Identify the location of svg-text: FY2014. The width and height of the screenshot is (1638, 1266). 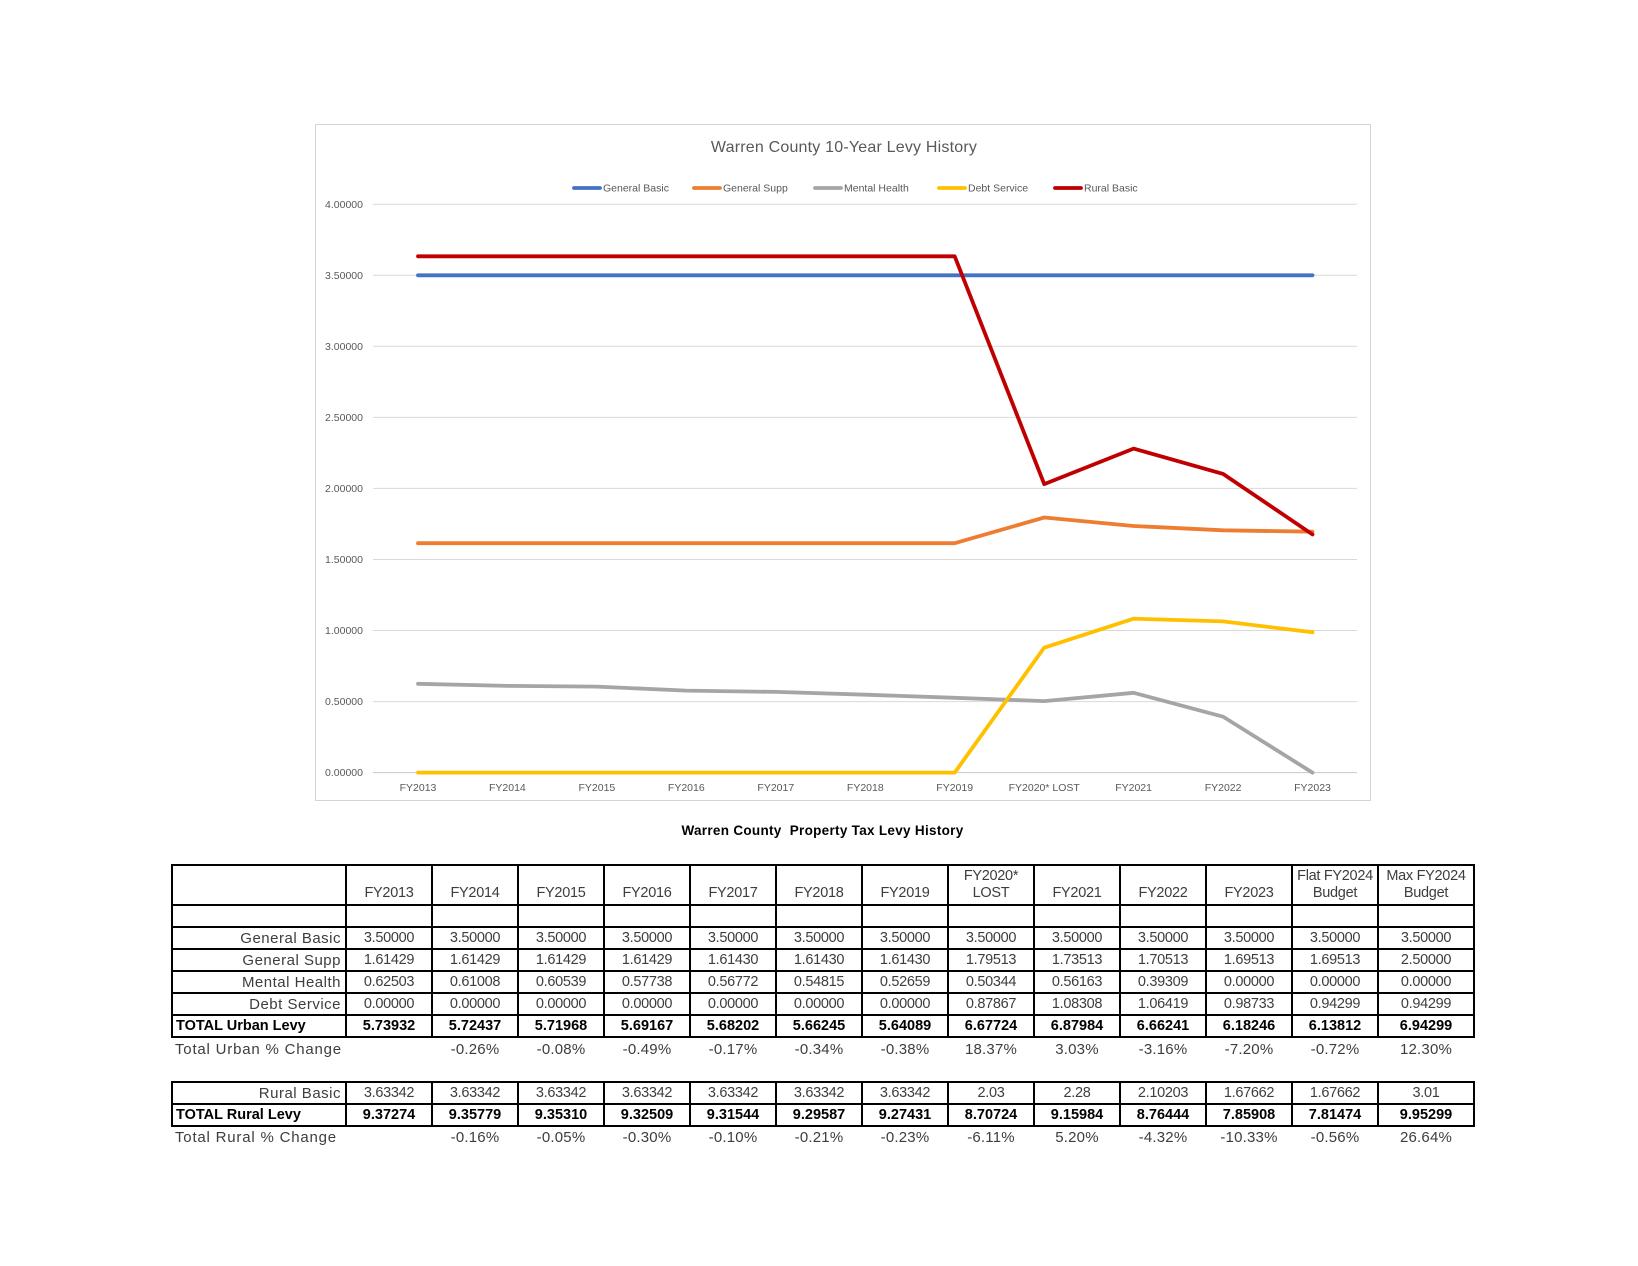
(507, 788).